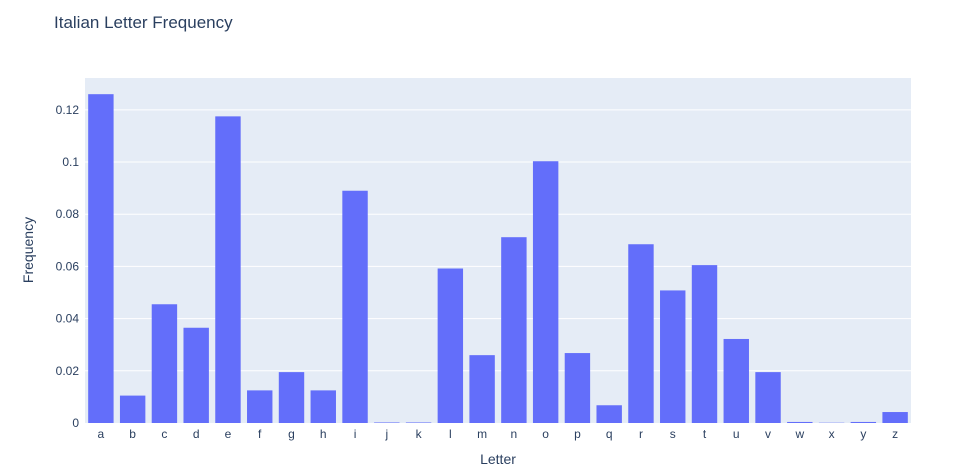  Describe the element at coordinates (863, 422) in the screenshot. I see `bar-y` at that location.